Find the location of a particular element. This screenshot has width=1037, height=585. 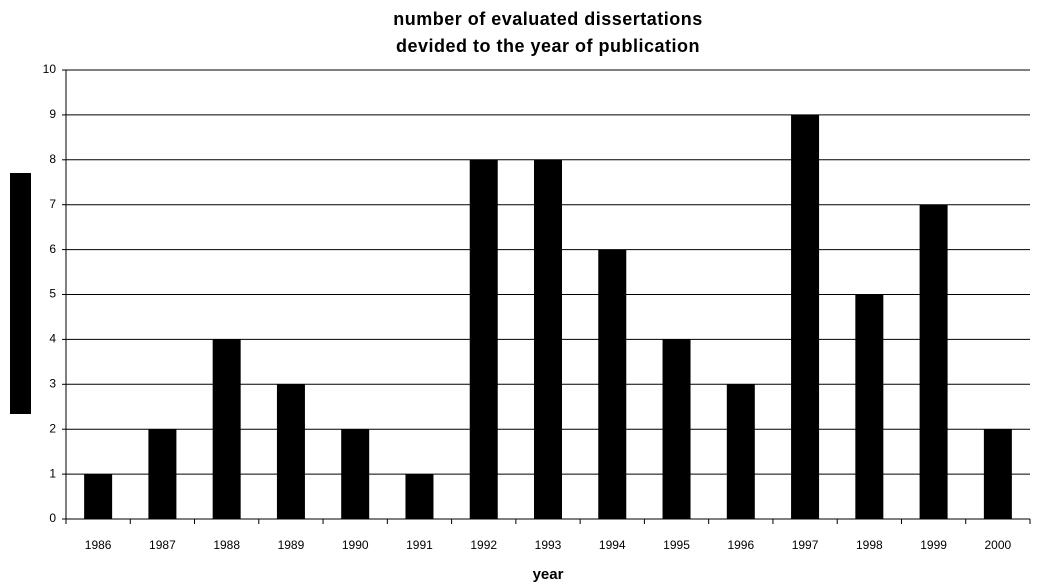

y-tick-label: 4 is located at coordinates (52, 339).